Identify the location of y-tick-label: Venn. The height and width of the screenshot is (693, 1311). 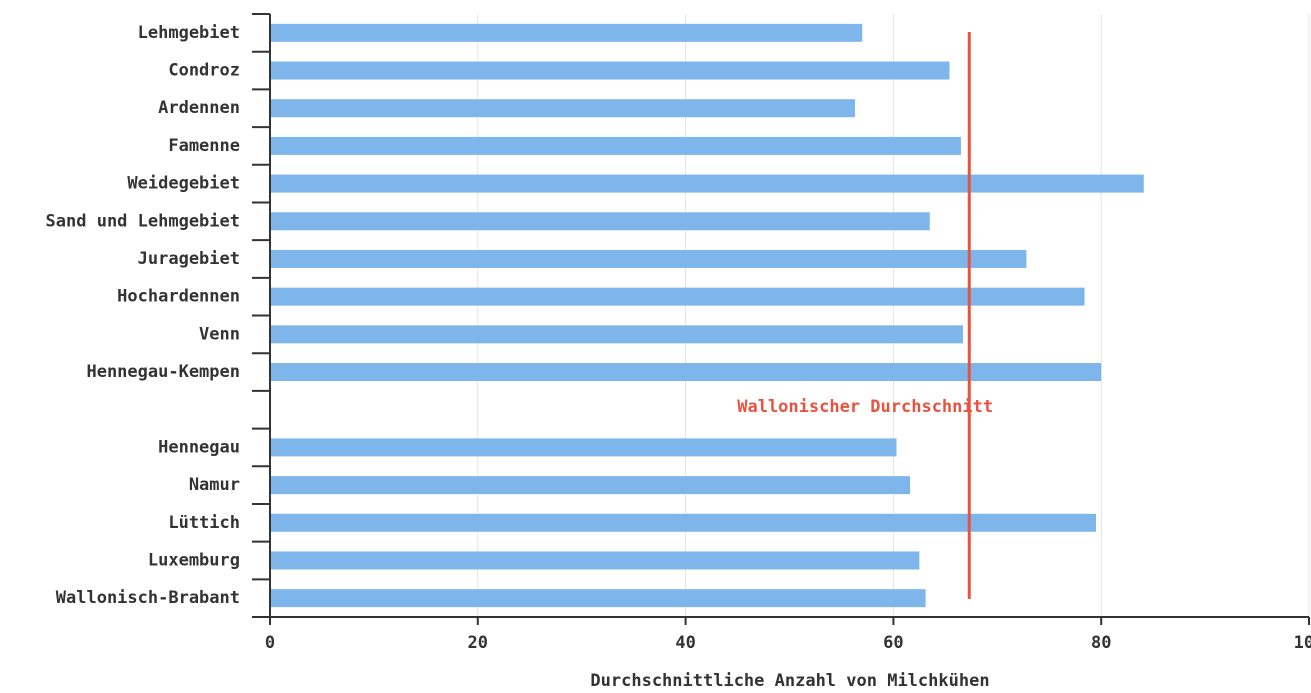
(219, 334).